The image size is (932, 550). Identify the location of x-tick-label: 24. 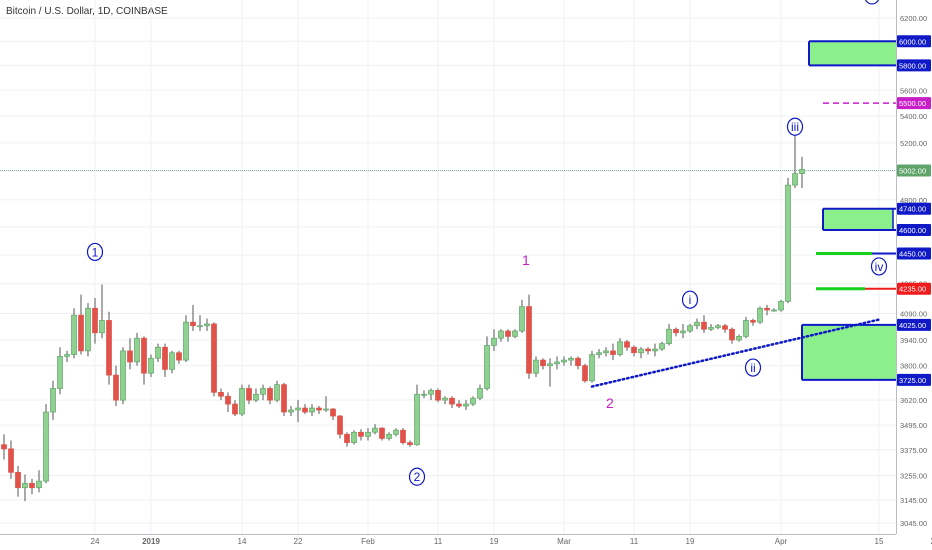
(95, 541).